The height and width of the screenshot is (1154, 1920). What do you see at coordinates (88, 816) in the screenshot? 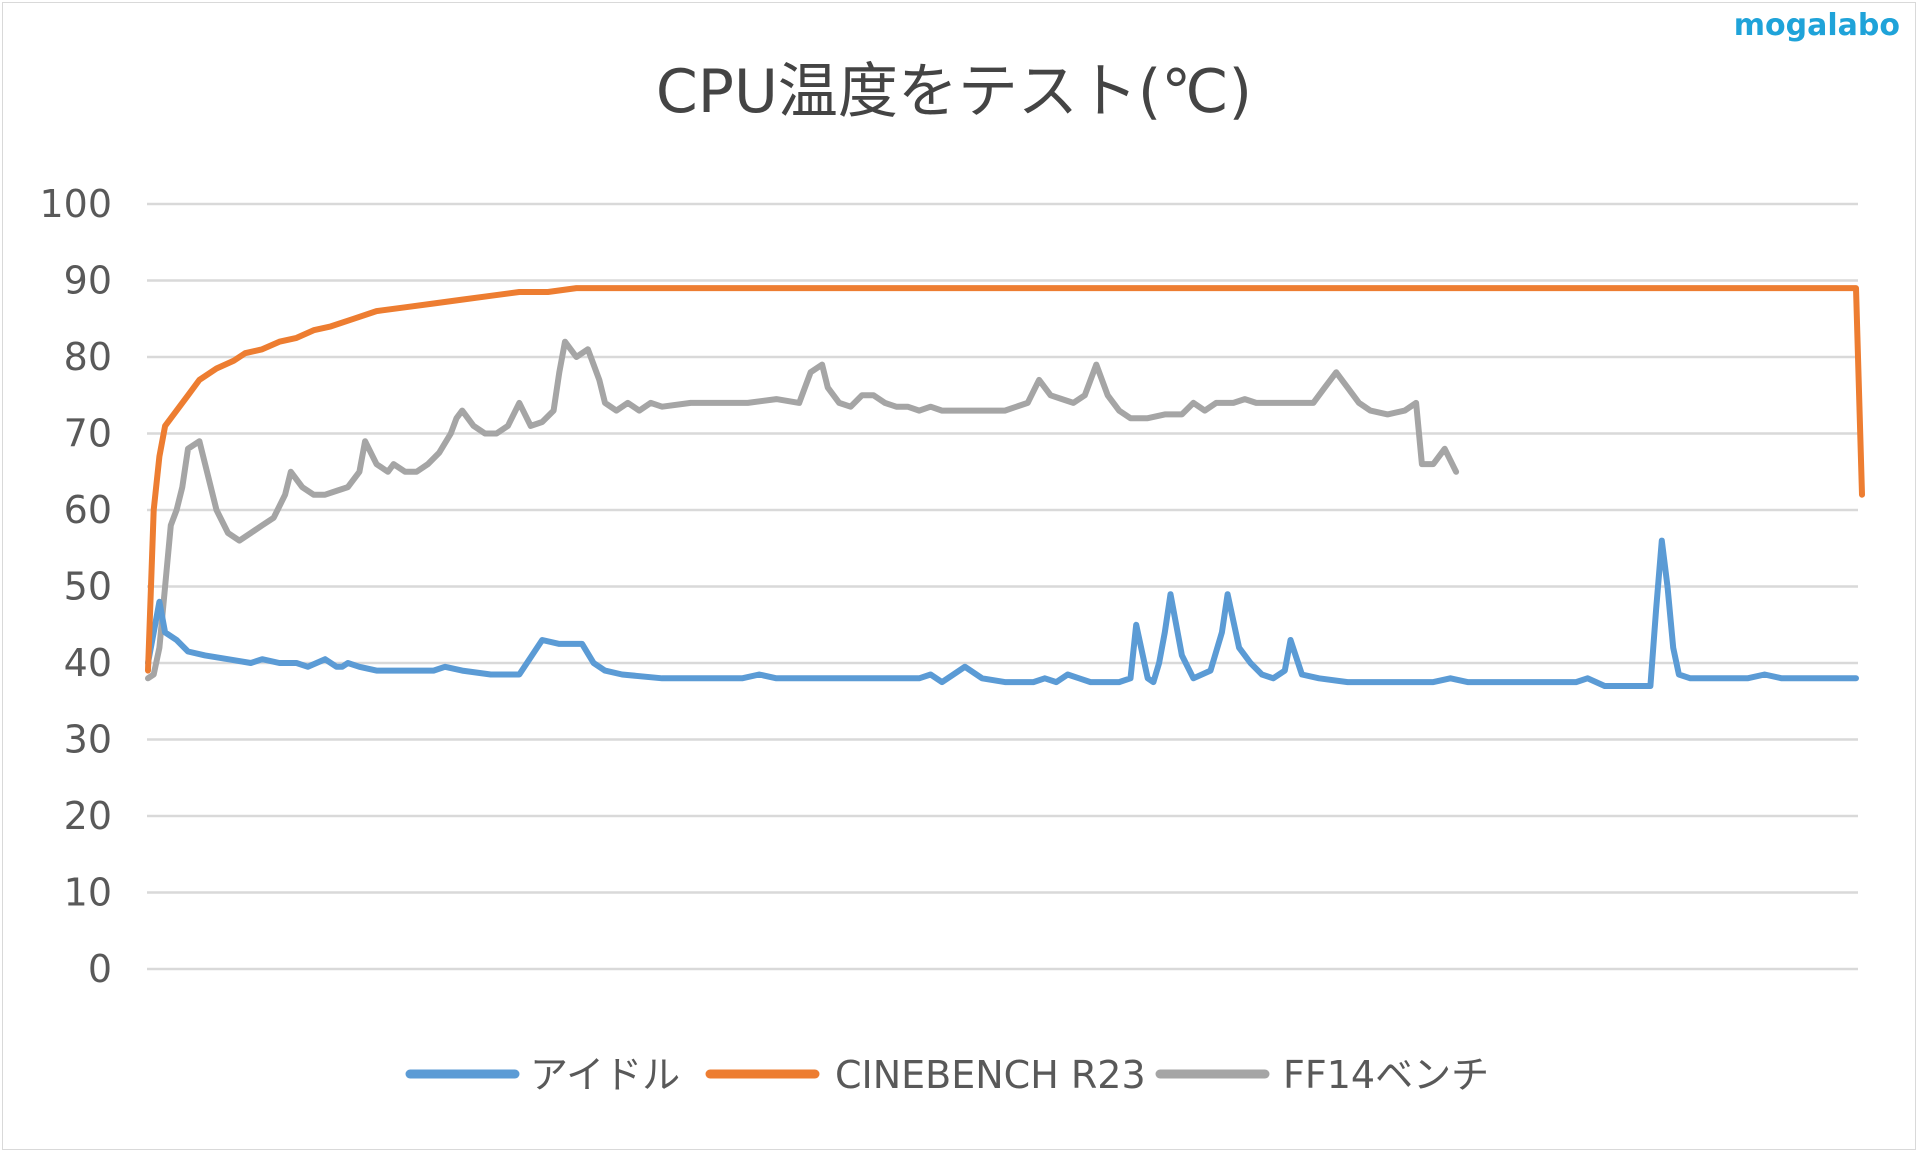
I see `y-tick-label: 20` at bounding box center [88, 816].